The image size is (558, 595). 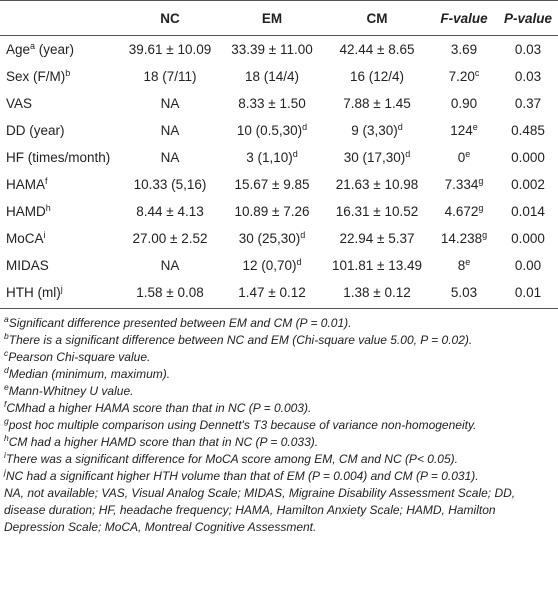 What do you see at coordinates (528, 292) in the screenshot?
I see `cell-value: 0.01` at bounding box center [528, 292].